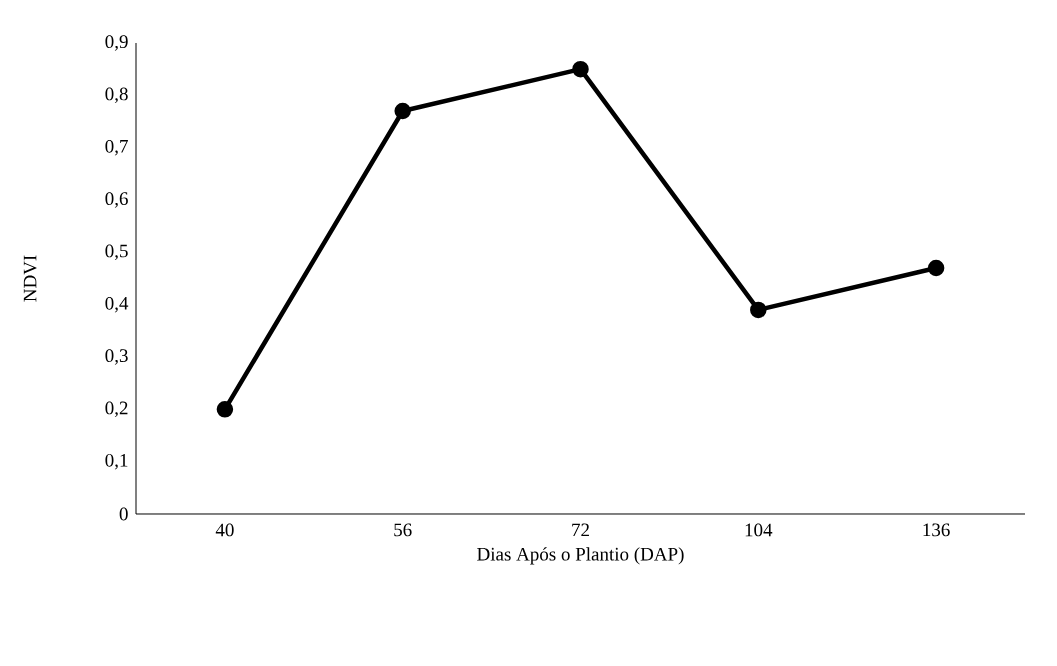  I want to click on y-axis-title: NDVI, so click(30, 278).